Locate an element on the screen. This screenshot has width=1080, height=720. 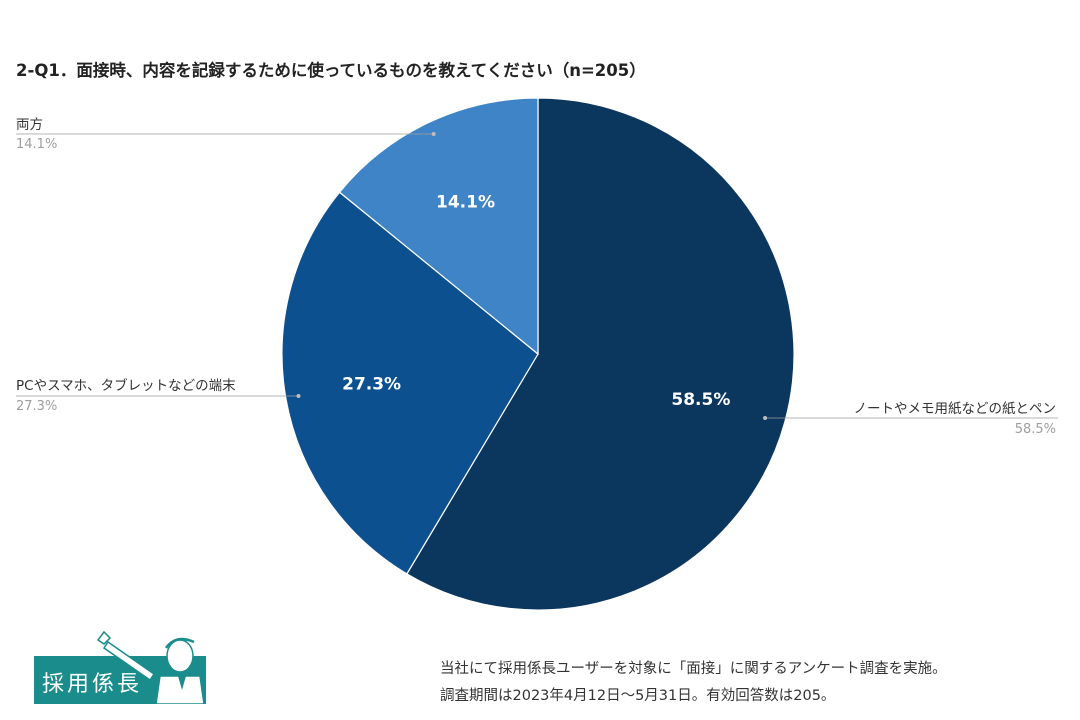
pie-slice-devices is located at coordinates (410, 383).